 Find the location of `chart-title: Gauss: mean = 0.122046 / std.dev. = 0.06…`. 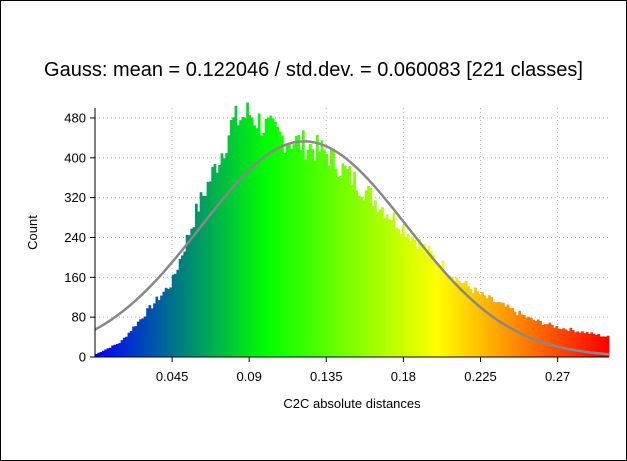

chart-title: Gauss: mean = 0.122046 / std.dev. = 0.06… is located at coordinates (313, 70).